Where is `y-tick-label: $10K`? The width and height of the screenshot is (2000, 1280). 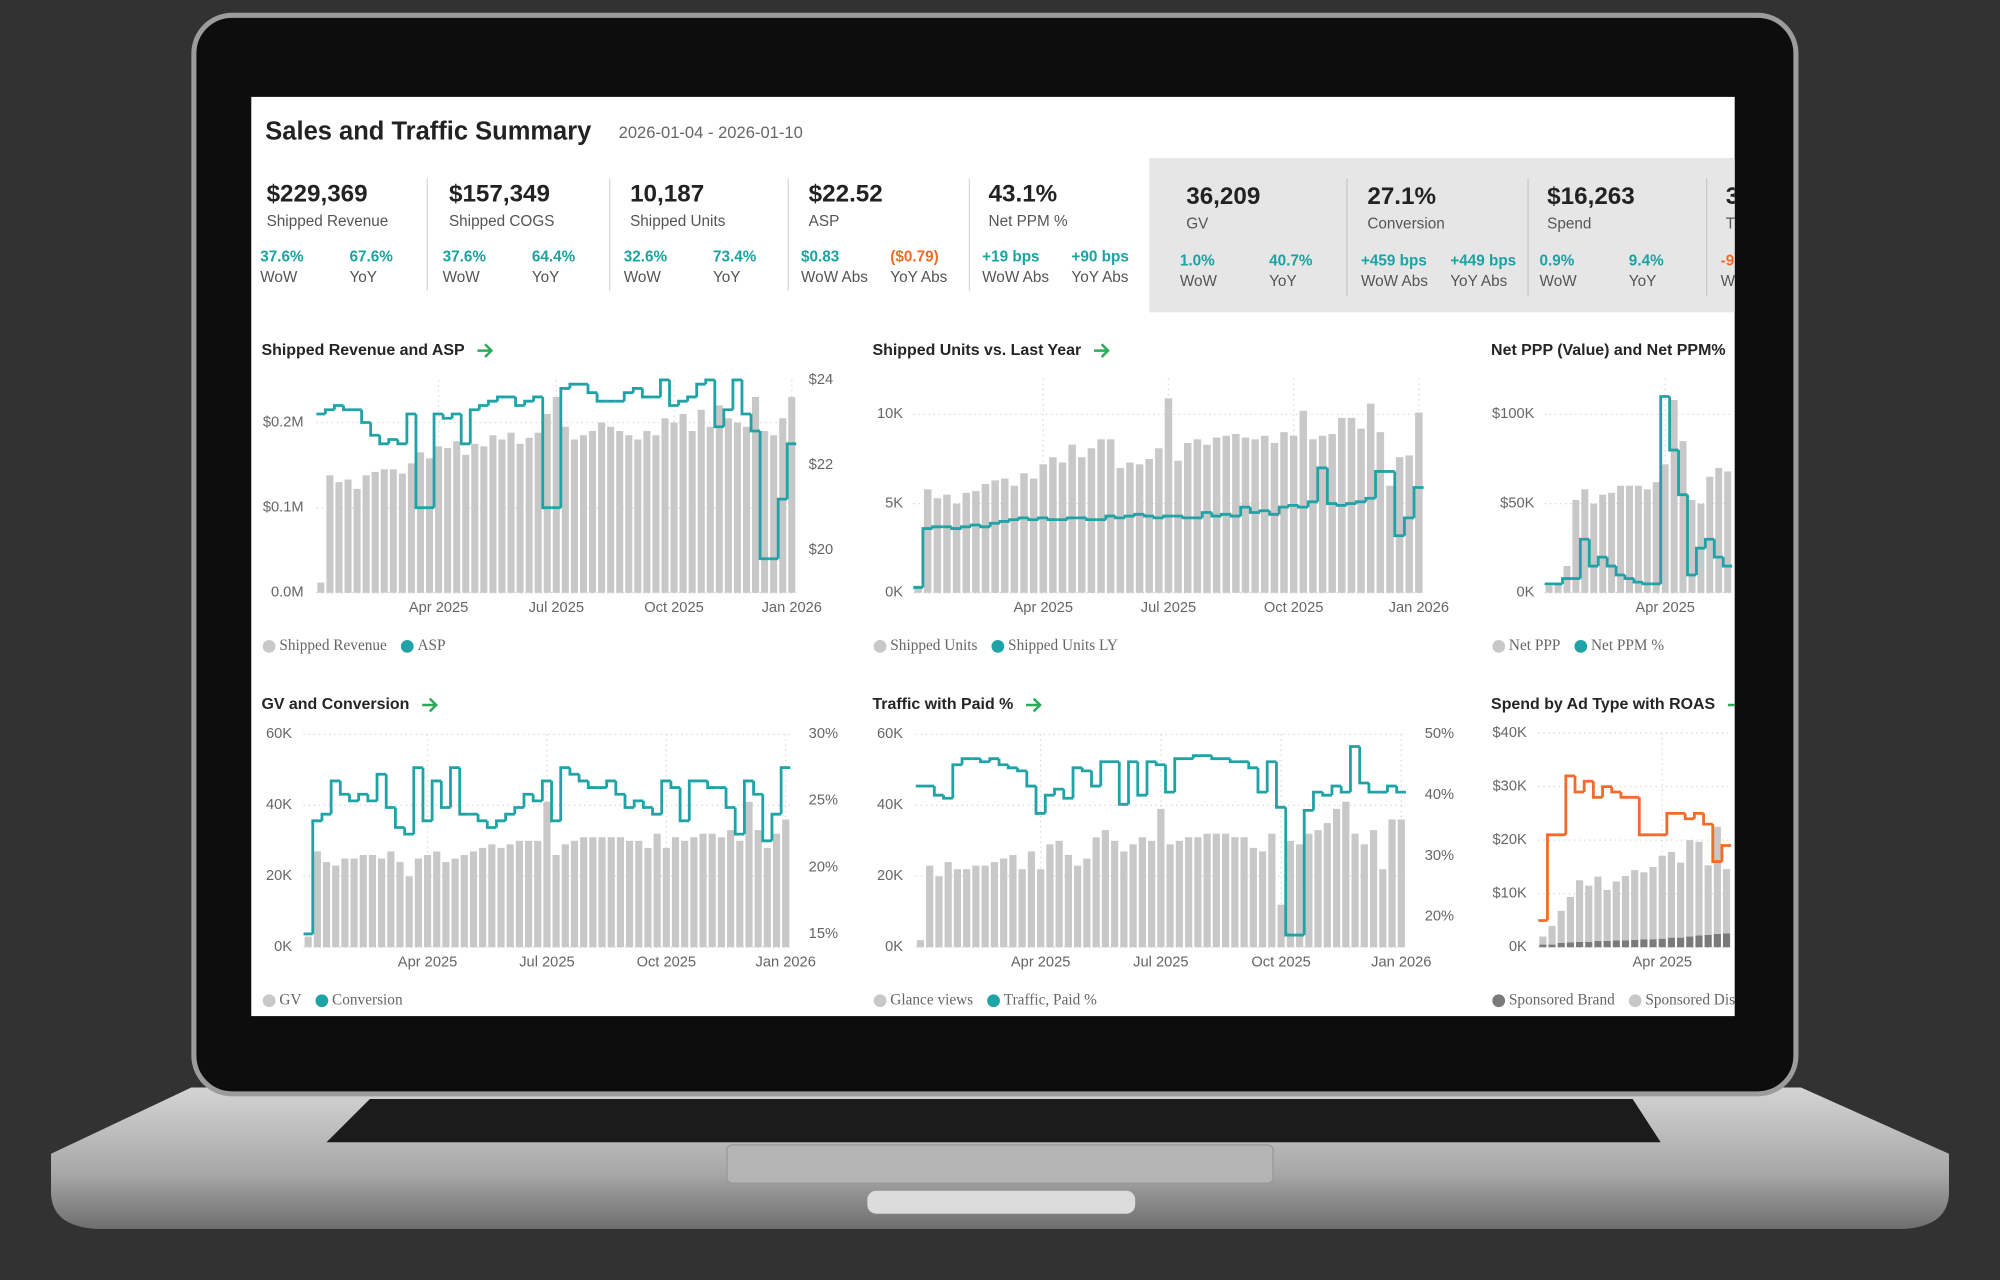
y-tick-label: $10K is located at coordinates (1510, 894).